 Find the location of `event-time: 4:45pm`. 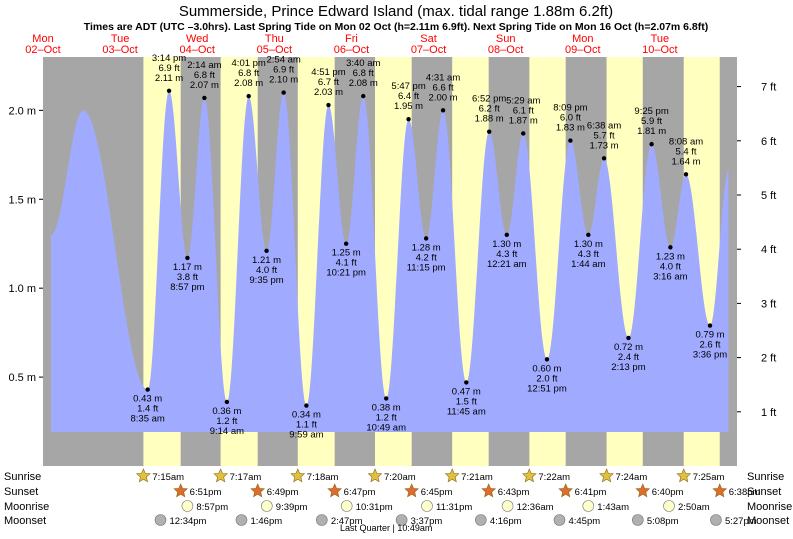

event-time: 4:45pm is located at coordinates (584, 521).